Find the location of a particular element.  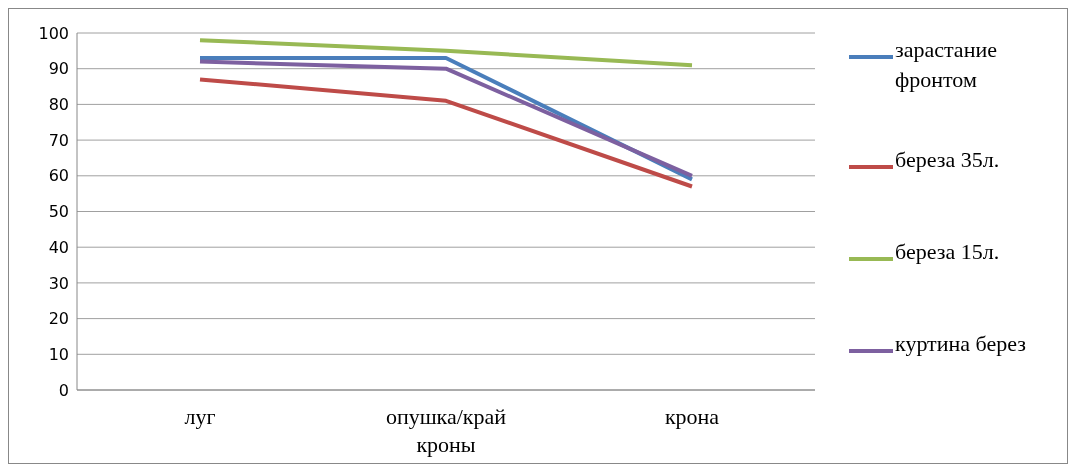

y-tick-label: 70 is located at coordinates (58, 140).